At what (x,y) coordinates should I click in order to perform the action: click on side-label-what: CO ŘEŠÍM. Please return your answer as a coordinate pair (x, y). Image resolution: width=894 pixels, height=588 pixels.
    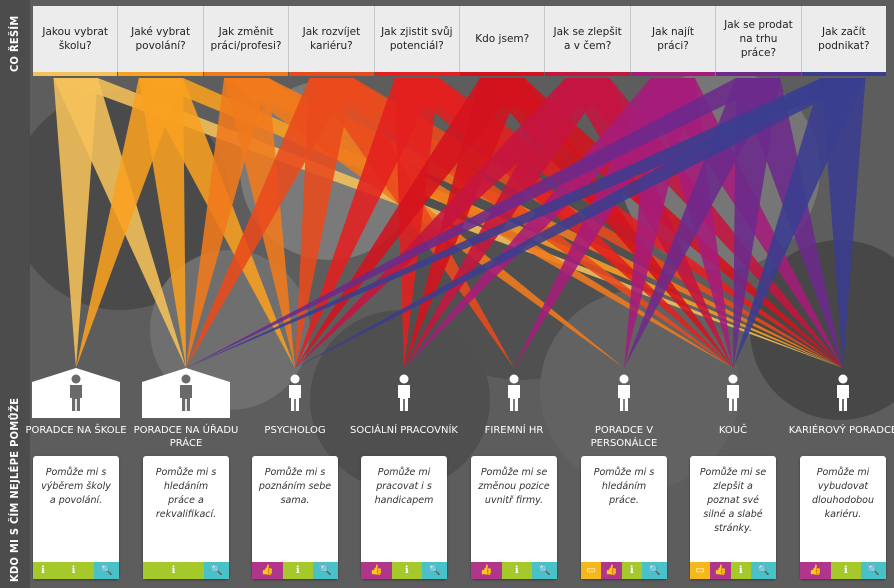
    Looking at the image, I should click on (14, 43).